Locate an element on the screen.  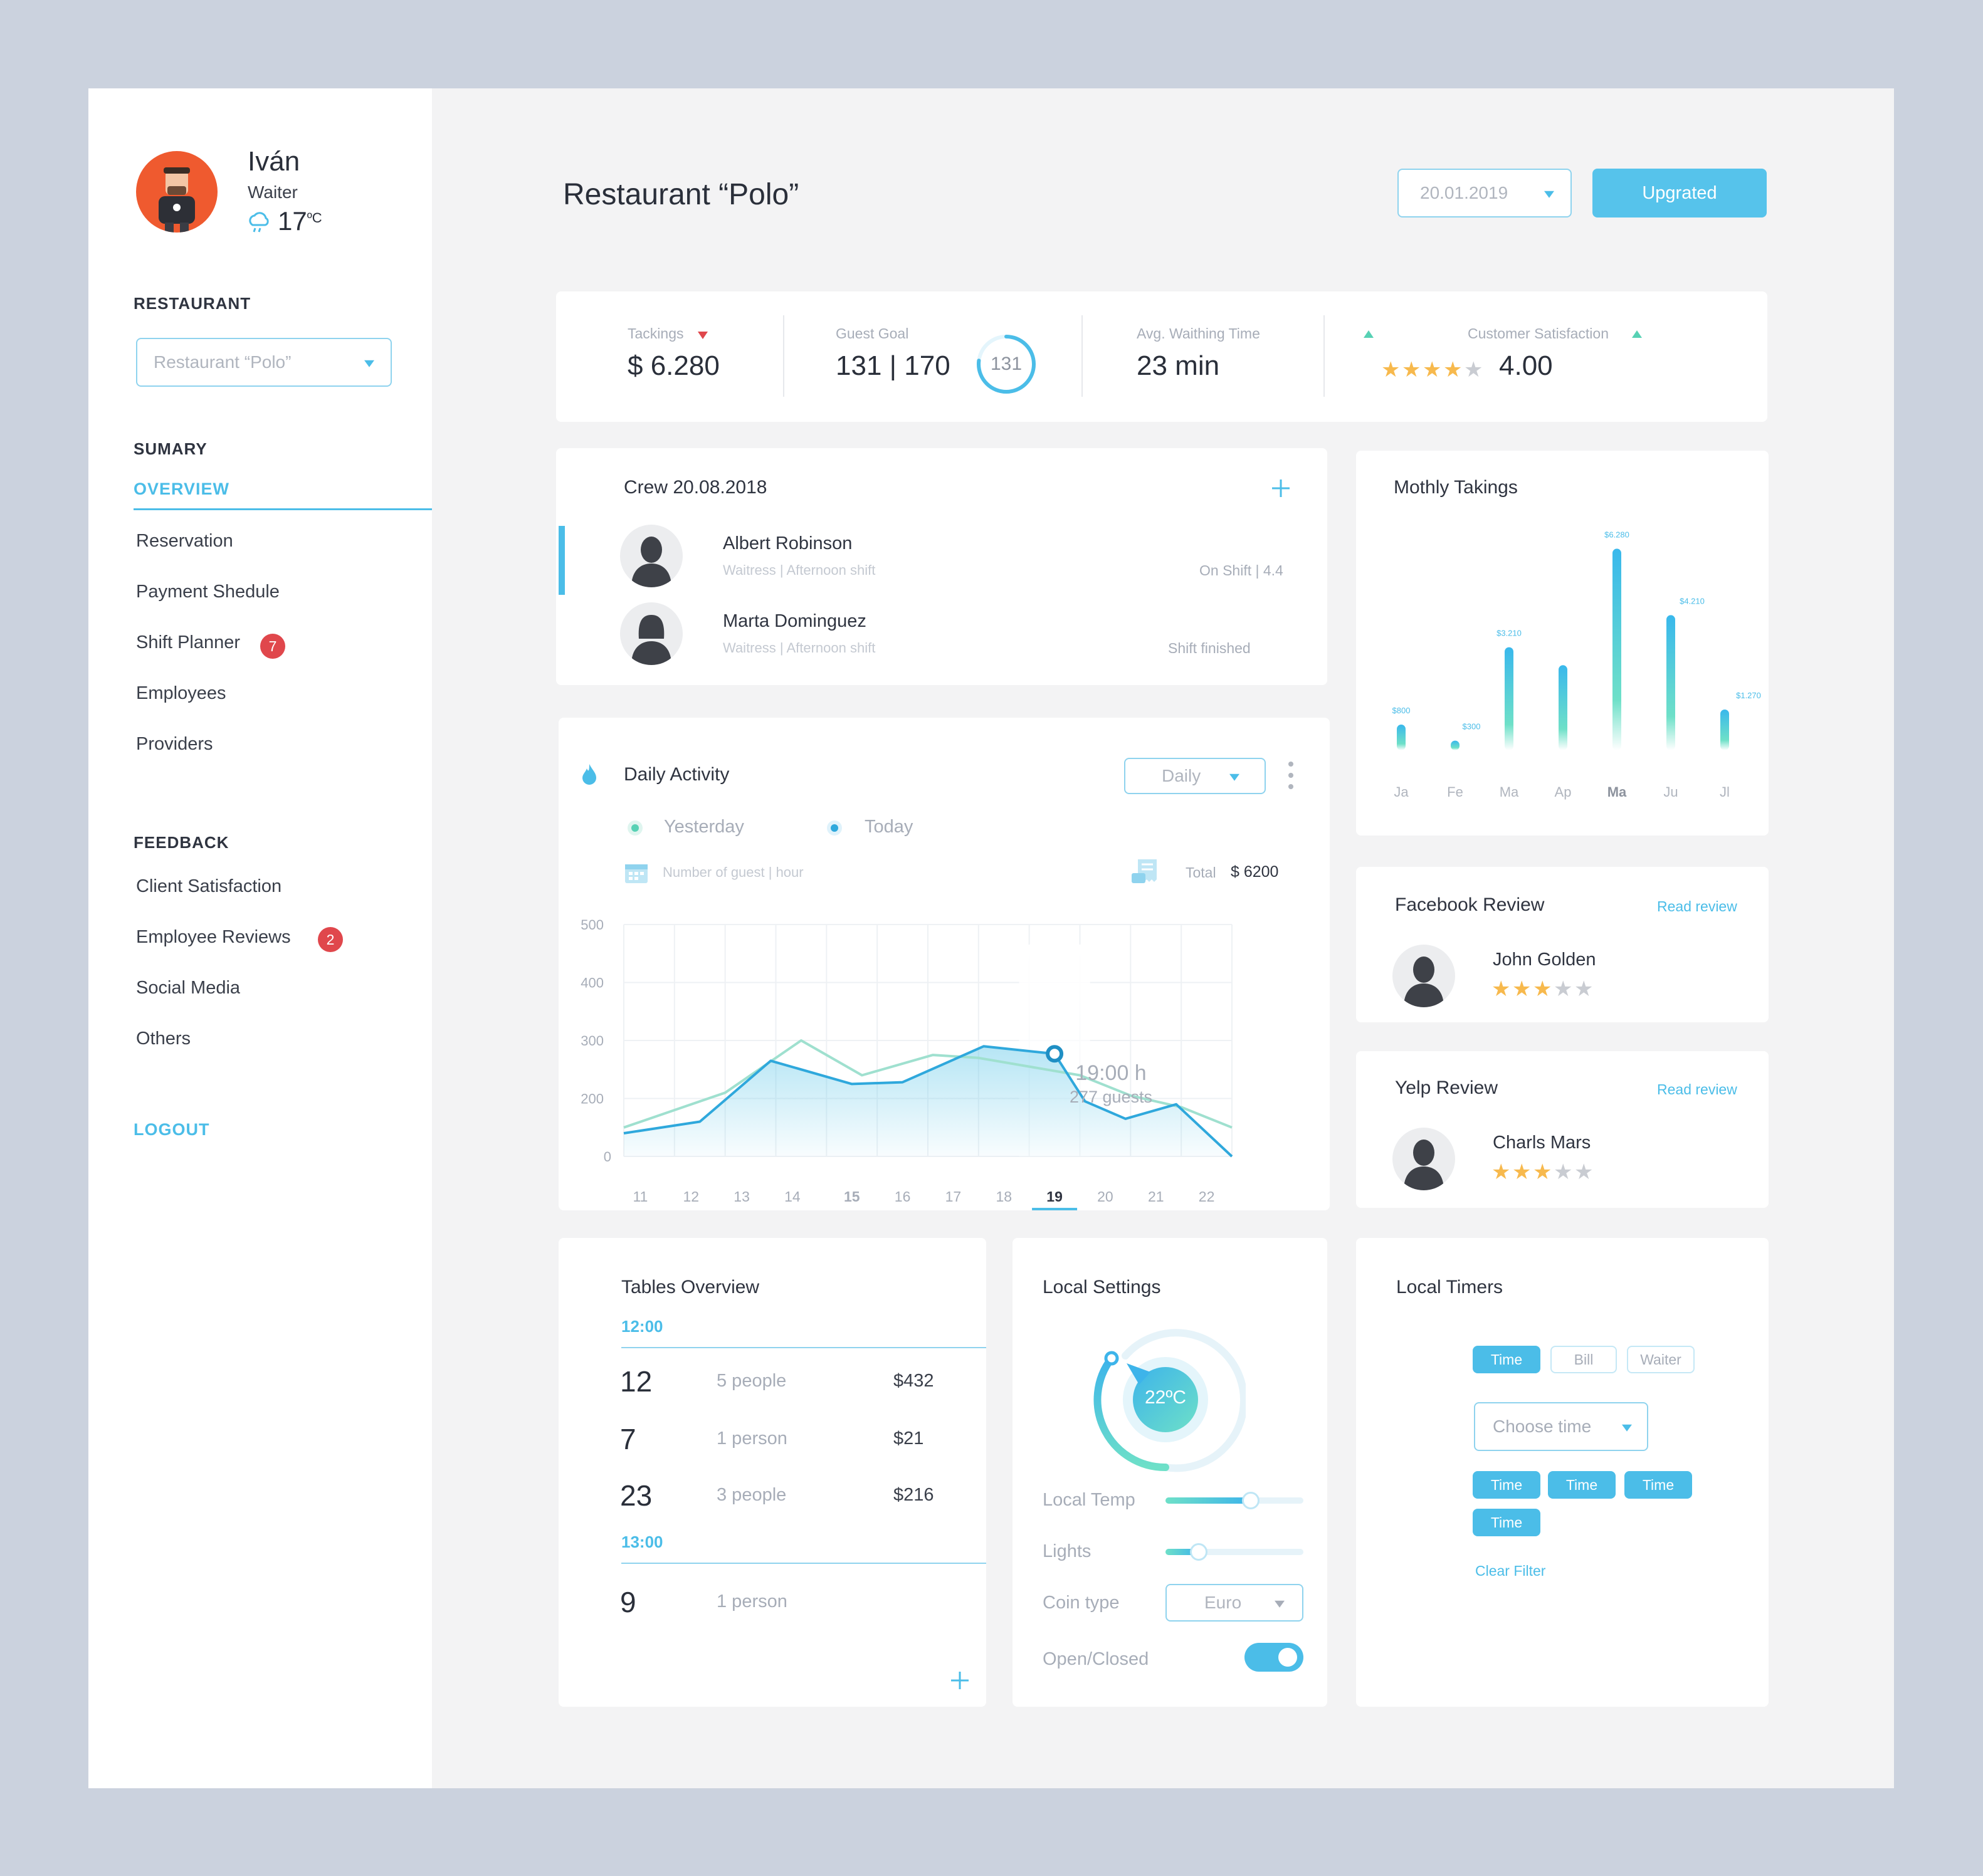
y-tick-label: 0 is located at coordinates (607, 1157).